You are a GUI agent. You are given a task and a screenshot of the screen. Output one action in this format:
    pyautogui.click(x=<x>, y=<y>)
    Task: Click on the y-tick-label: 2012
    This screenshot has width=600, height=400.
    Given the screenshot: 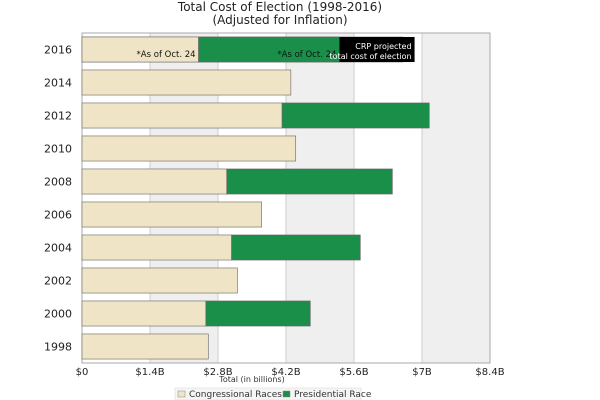 What is the action you would take?
    pyautogui.click(x=58, y=116)
    